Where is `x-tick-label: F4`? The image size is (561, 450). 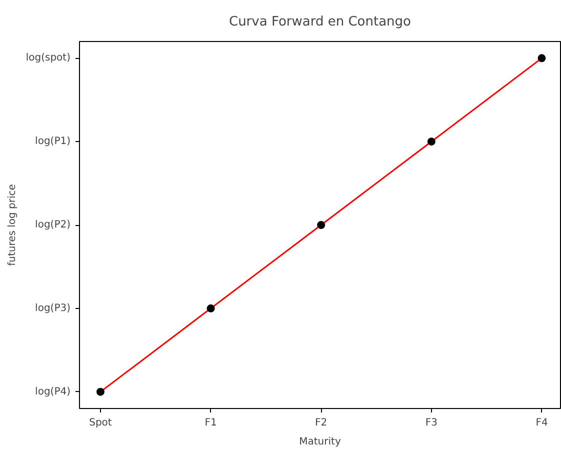 x-tick-label: F4 is located at coordinates (542, 423).